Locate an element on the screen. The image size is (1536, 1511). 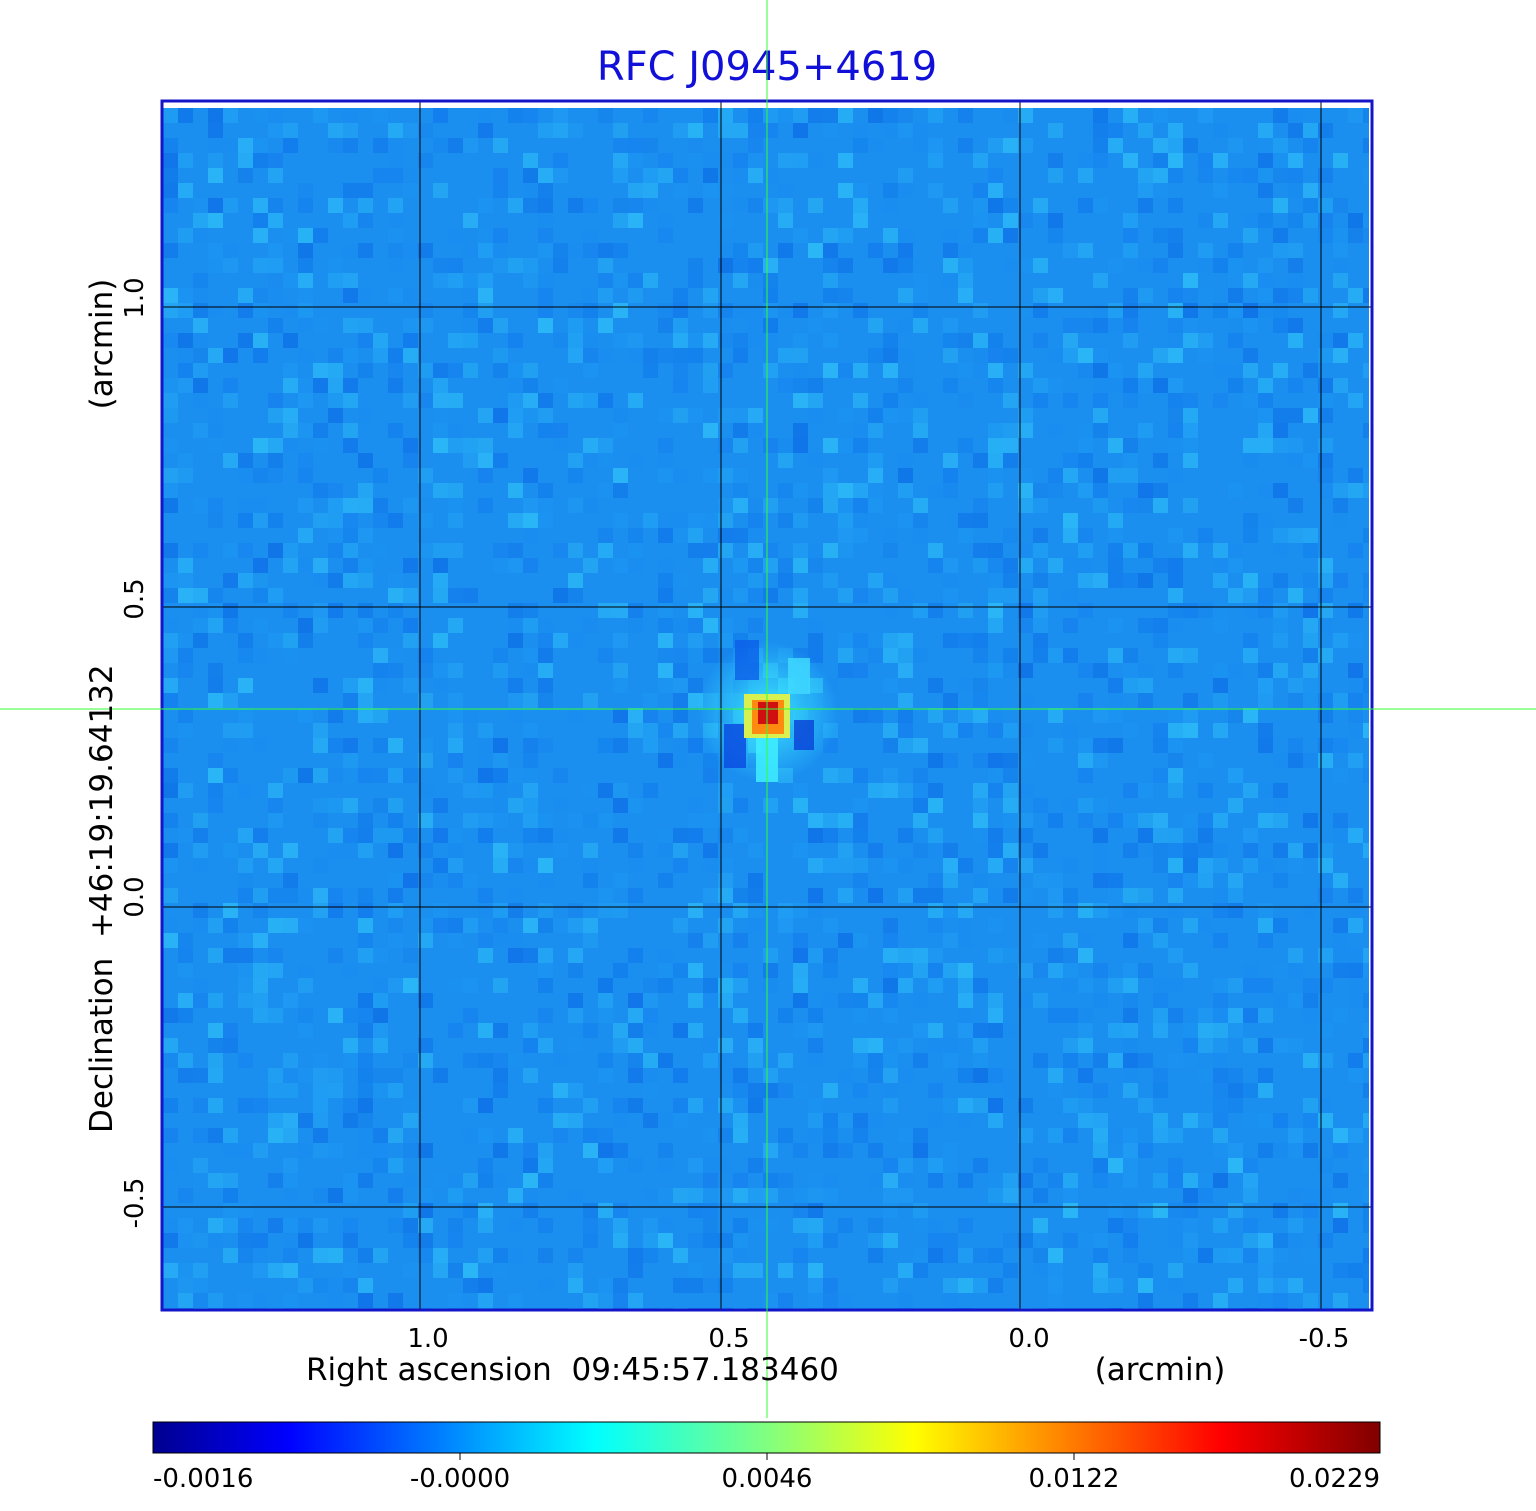
x-tick-label: 1.0 is located at coordinates (427, 1339).